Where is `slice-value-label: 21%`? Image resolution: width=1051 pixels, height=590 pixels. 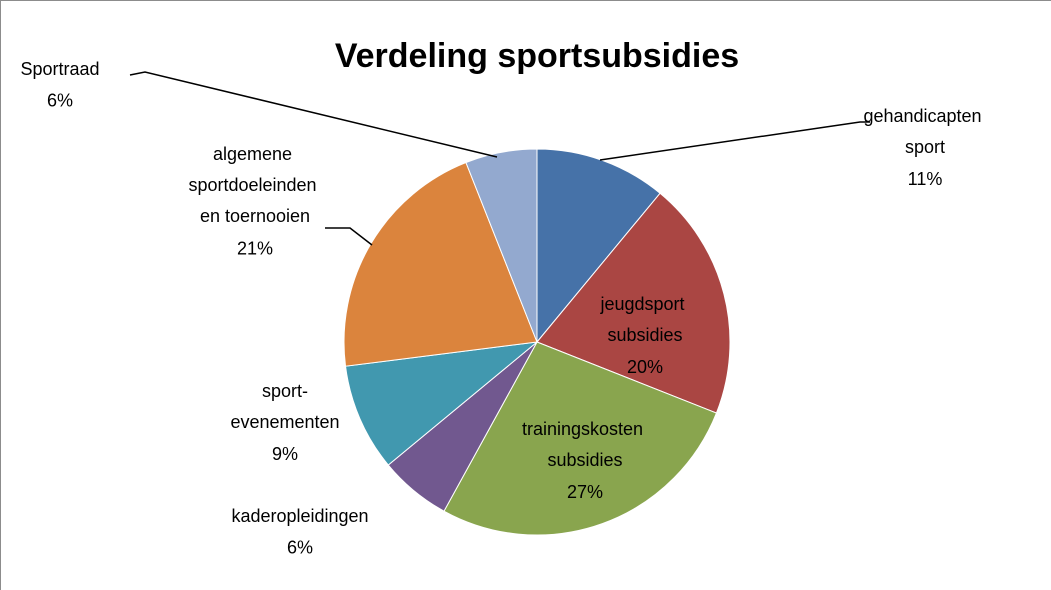 slice-value-label: 21% is located at coordinates (255, 248).